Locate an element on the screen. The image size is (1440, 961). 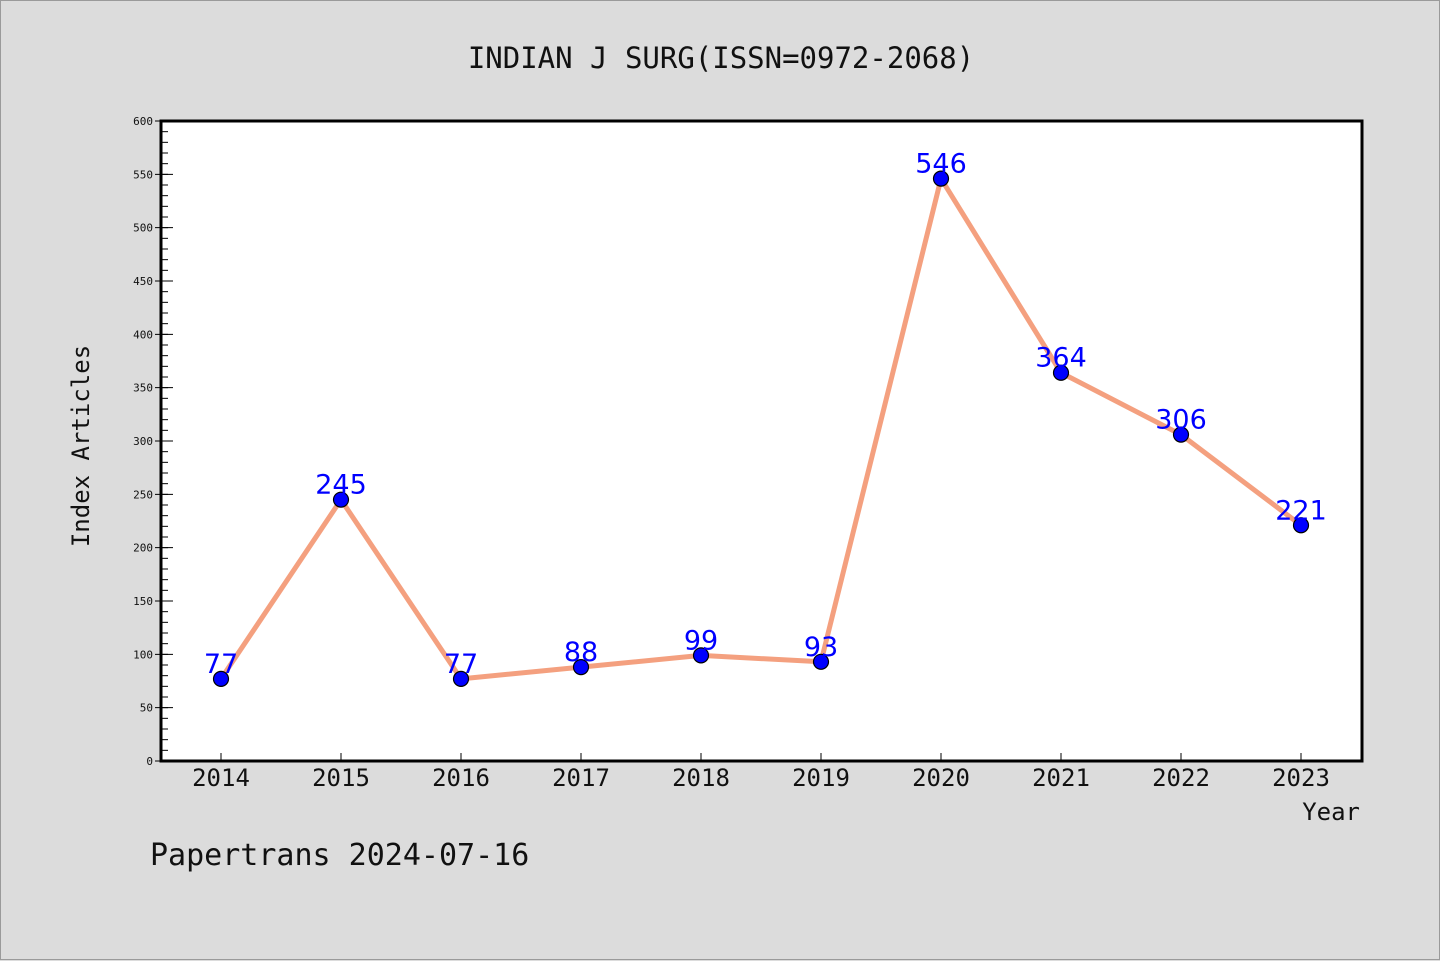
data-label: 245 is located at coordinates (341, 485).